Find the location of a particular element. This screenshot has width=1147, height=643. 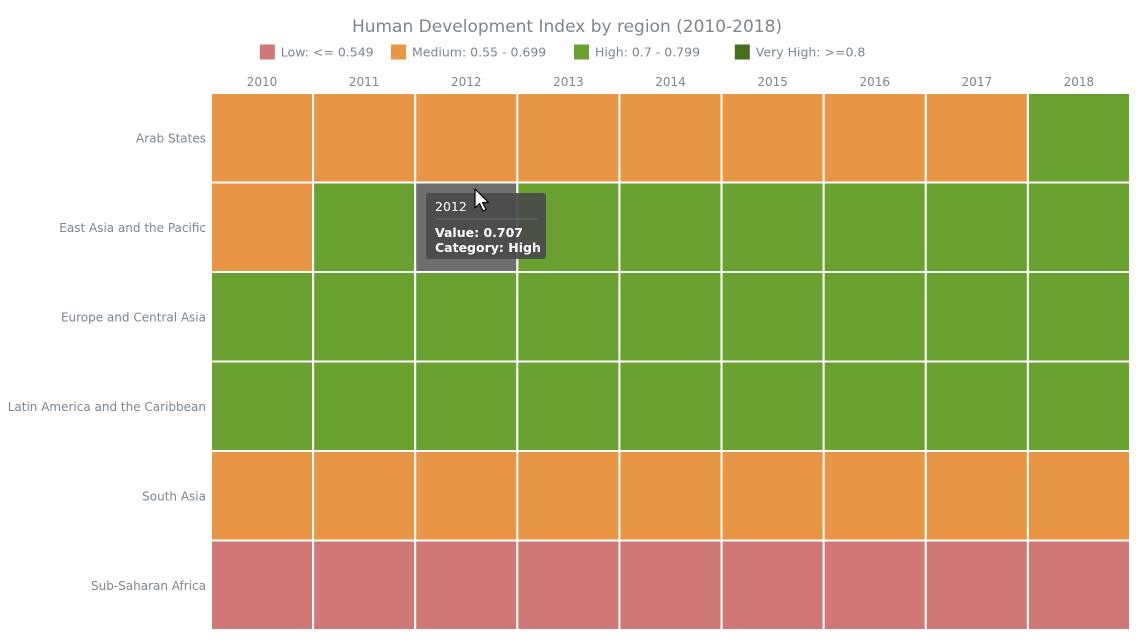

heatmap-cell-r2-c1 is located at coordinates (364, 317).